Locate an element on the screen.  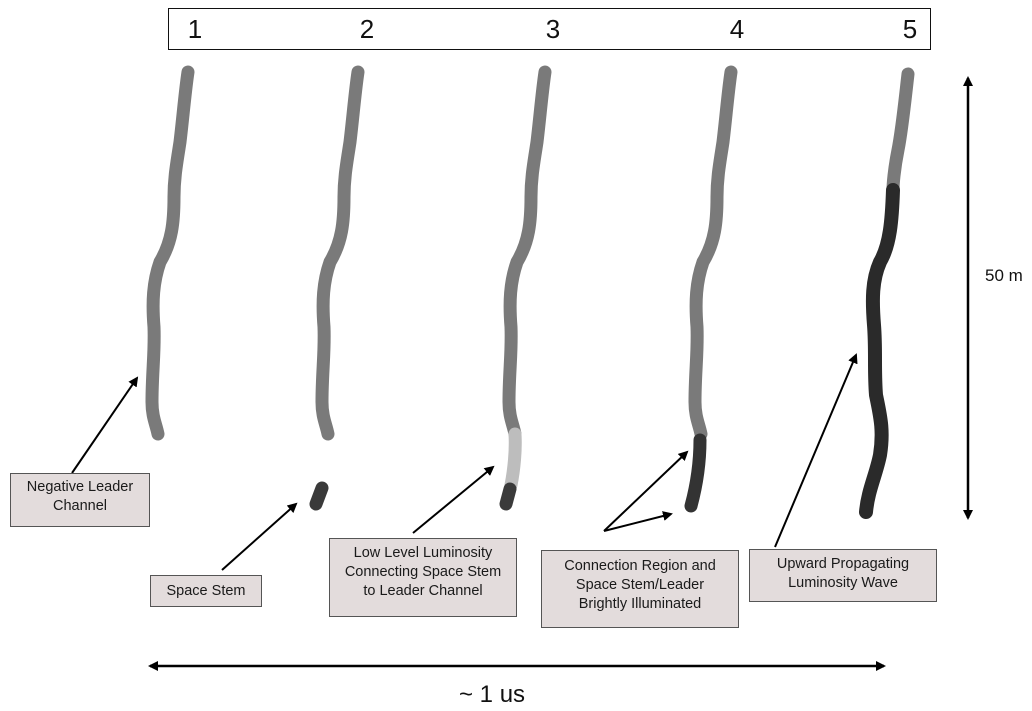
label-negative-leader: Negative Leader Channel is located at coordinates (80, 500).